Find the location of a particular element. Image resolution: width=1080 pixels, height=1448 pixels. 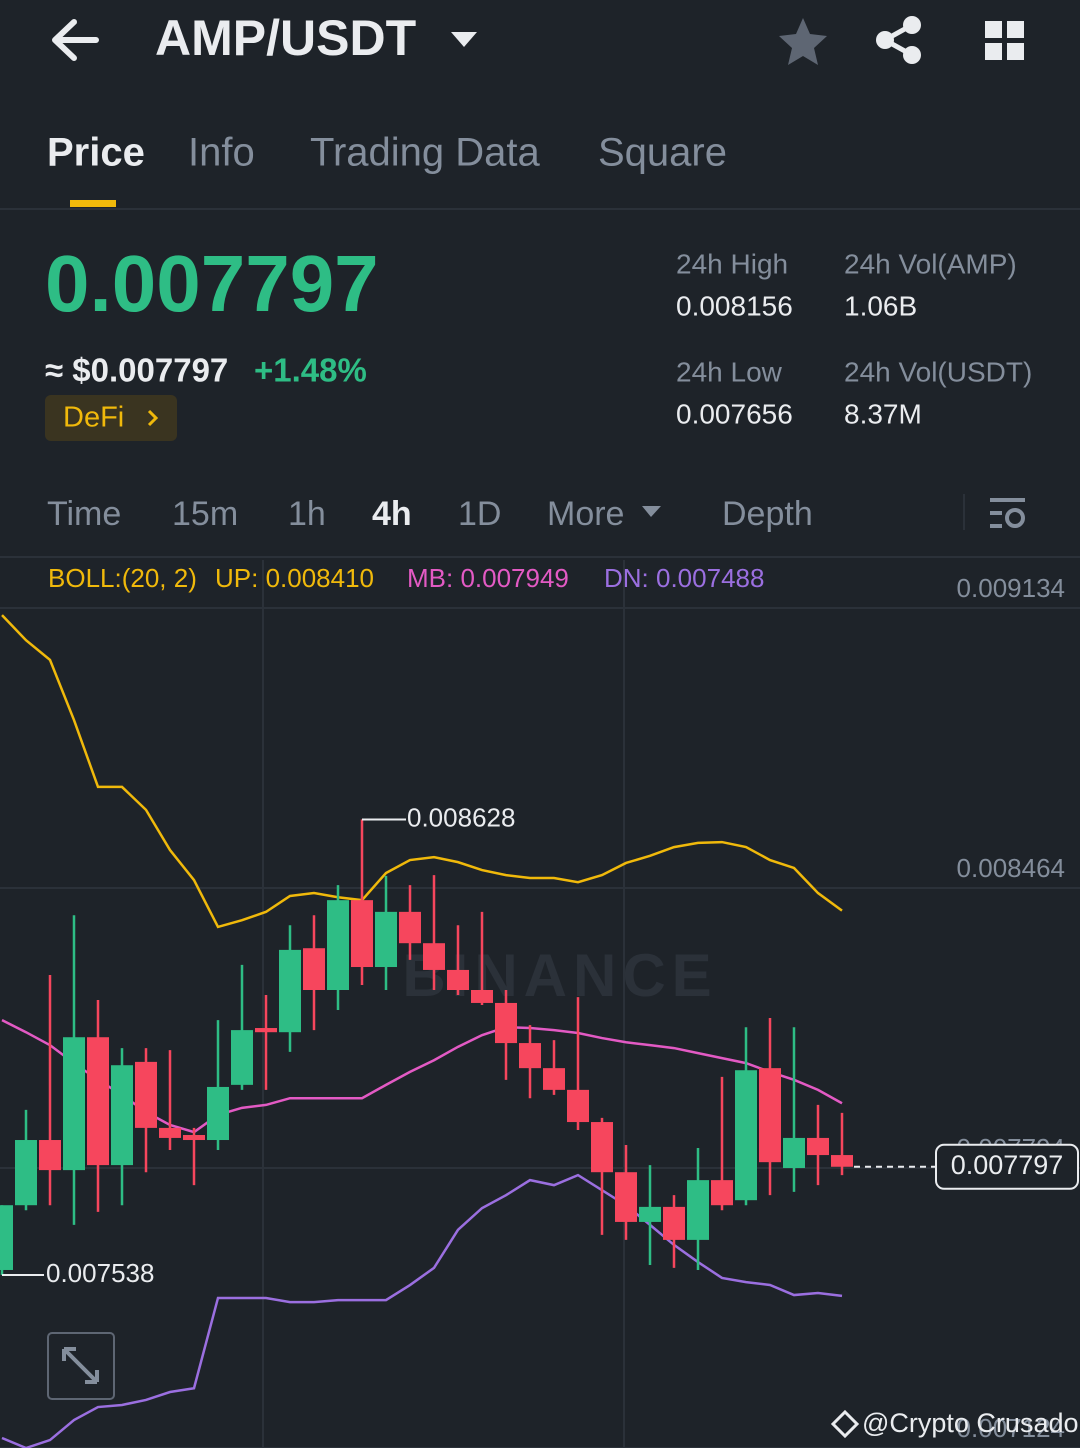

last-price-label: 0.007797 is located at coordinates (1007, 1165).